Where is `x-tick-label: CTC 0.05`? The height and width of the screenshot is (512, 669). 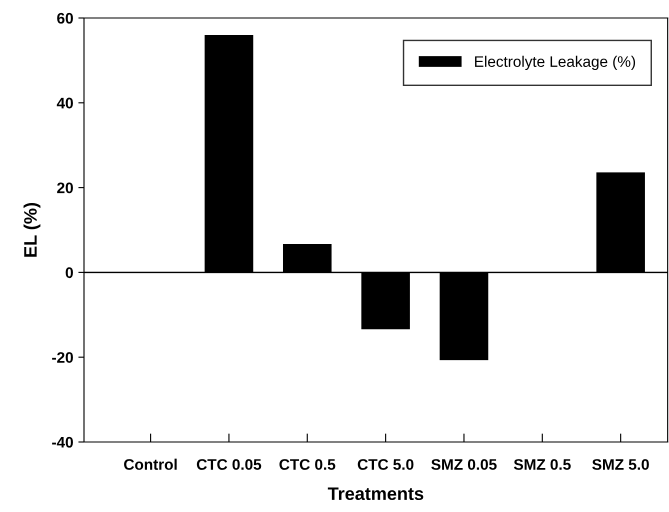 x-tick-label: CTC 0.05 is located at coordinates (229, 464).